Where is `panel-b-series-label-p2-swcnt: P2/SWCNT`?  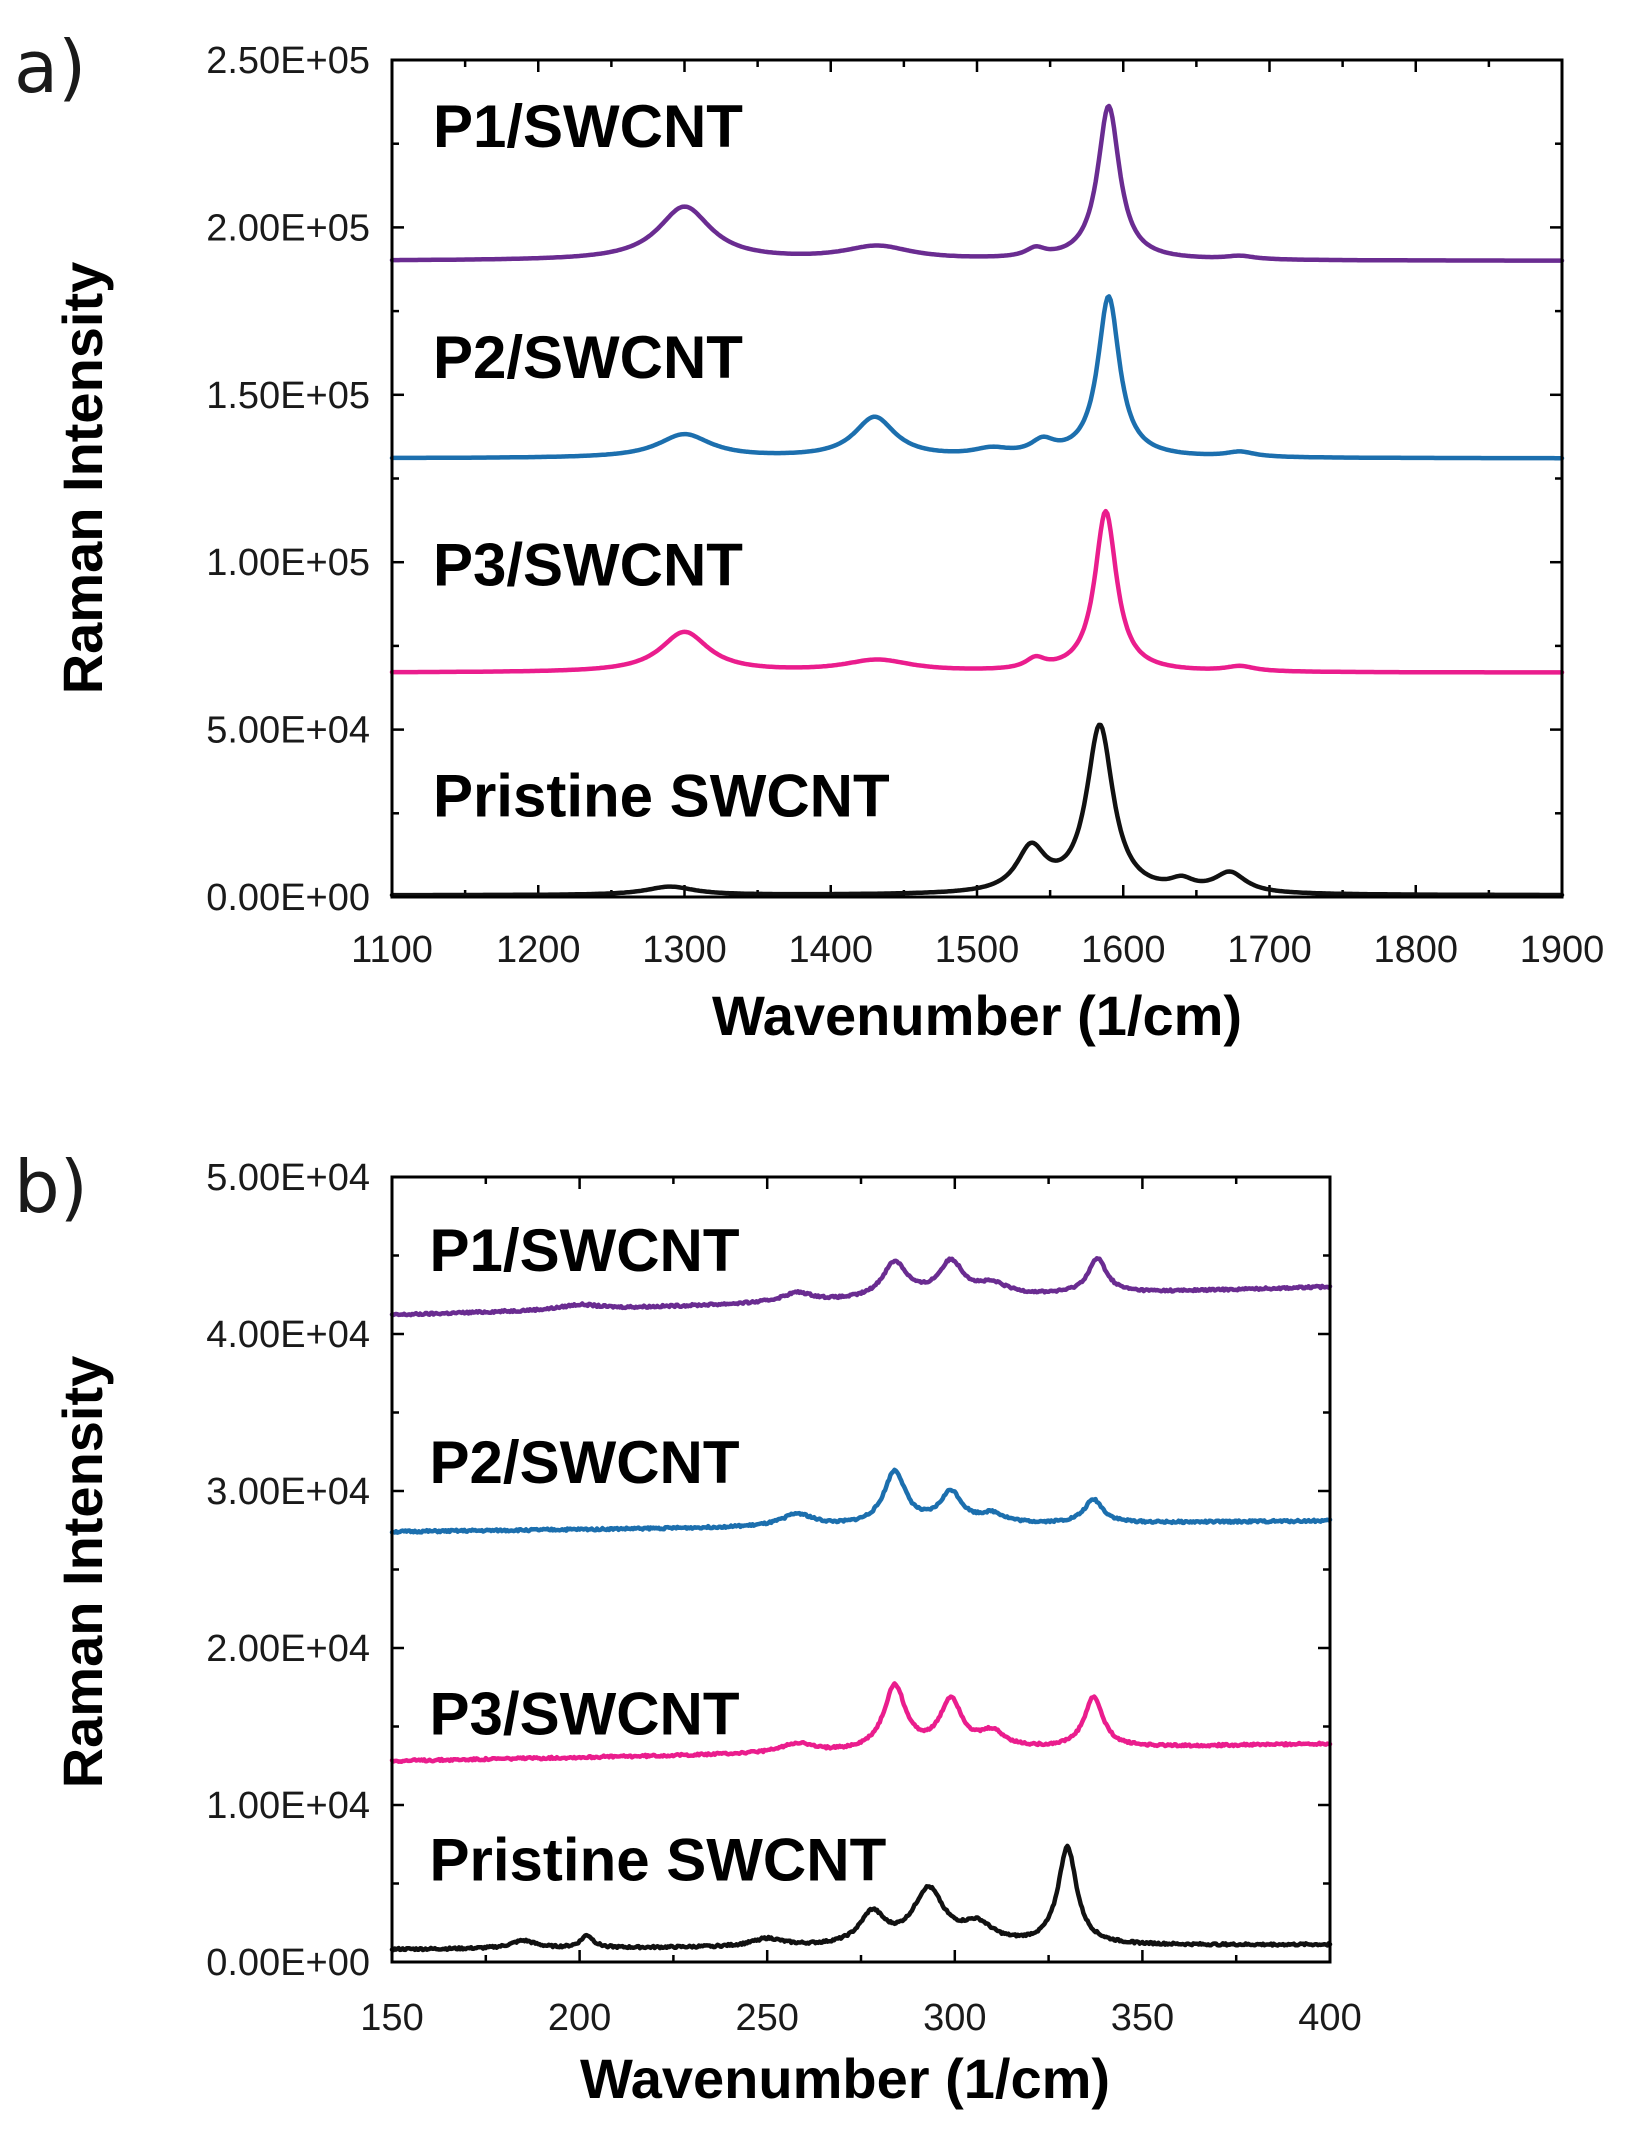
panel-b-series-label-p2-swcnt: P2/SWCNT is located at coordinates (585, 1462).